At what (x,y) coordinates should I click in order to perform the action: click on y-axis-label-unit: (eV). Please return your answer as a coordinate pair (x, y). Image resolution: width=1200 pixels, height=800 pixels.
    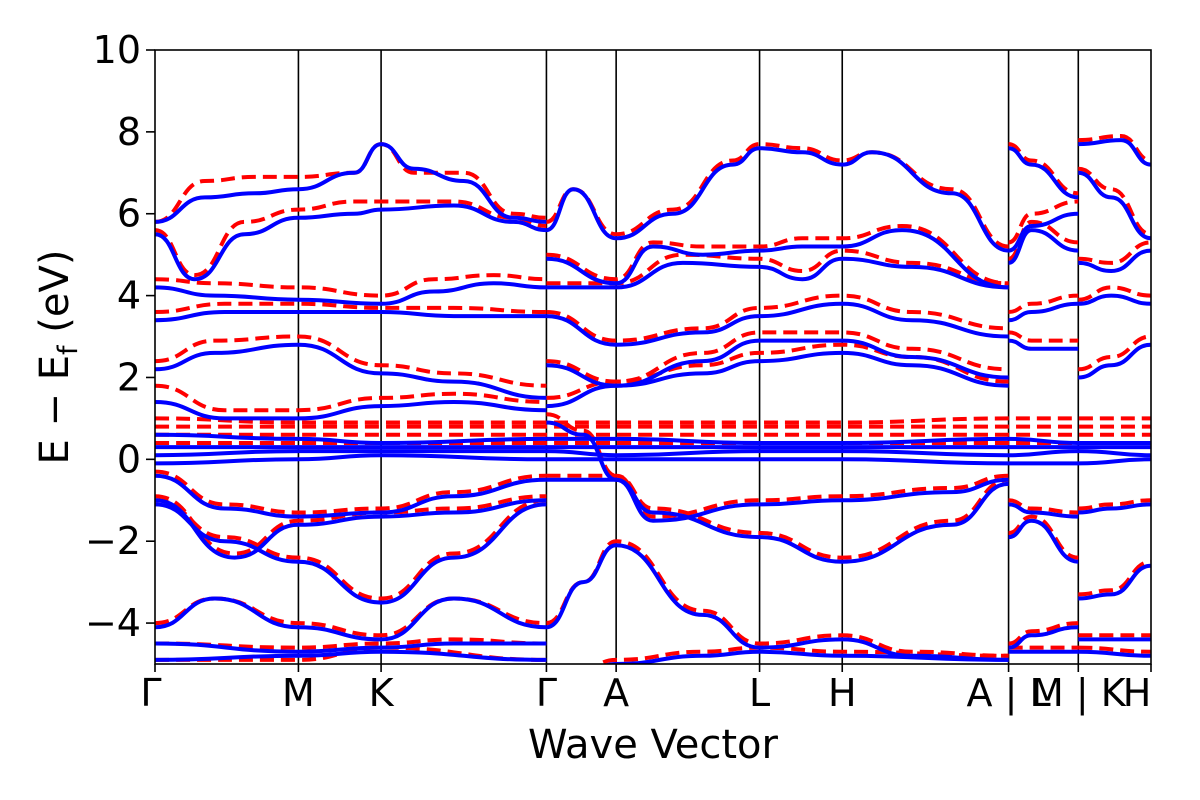
    Looking at the image, I should click on (55, 298).